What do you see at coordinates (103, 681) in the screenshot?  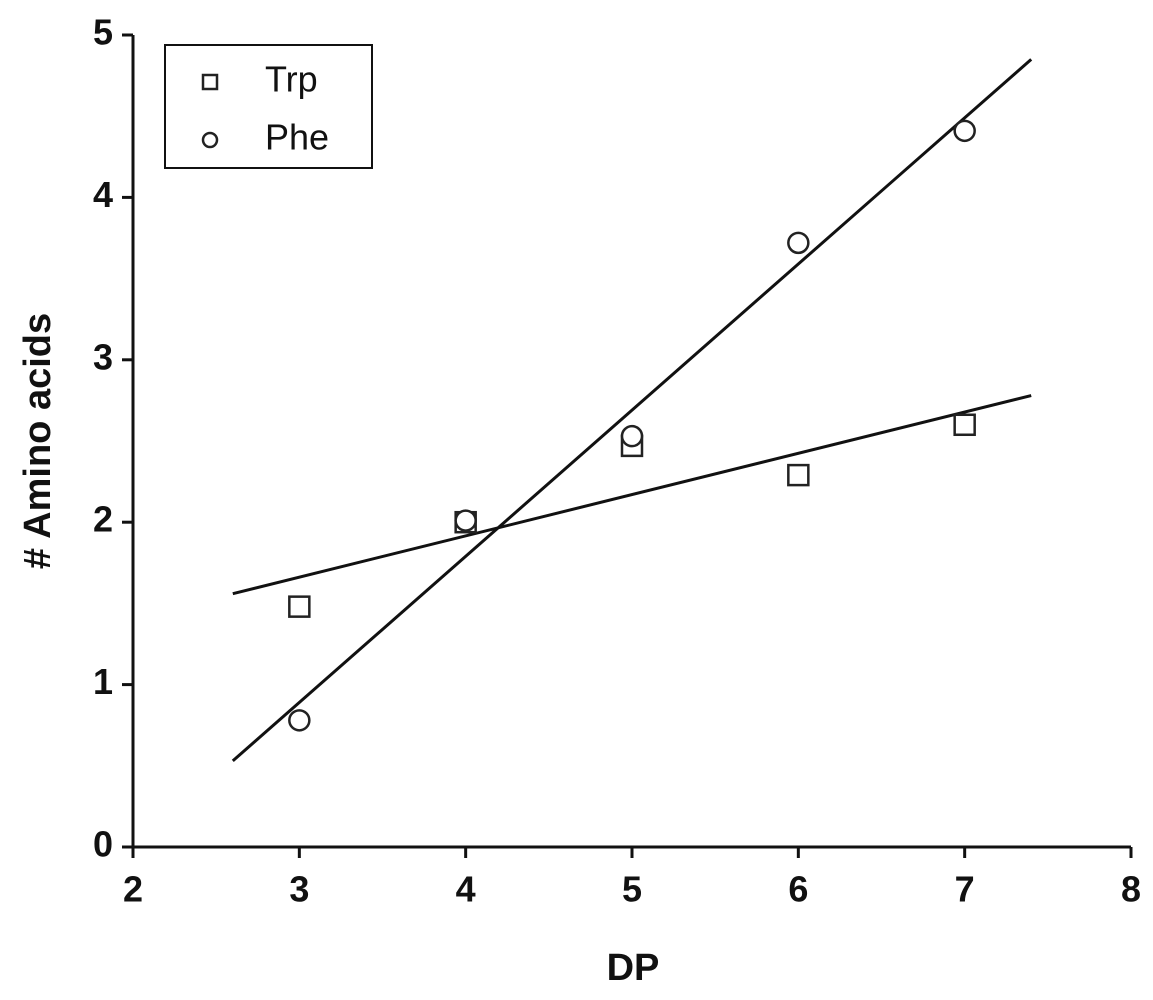 I see `y-tick-label: 1` at bounding box center [103, 681].